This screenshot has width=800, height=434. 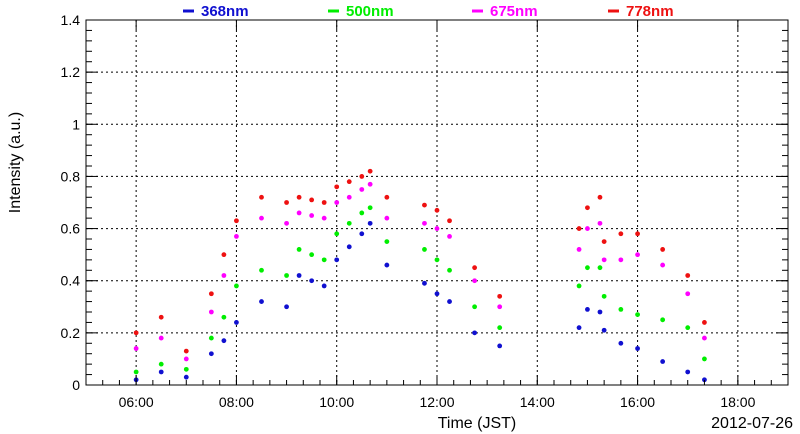 What do you see at coordinates (71, 72) in the screenshot?
I see `y-tick-label: 1.2` at bounding box center [71, 72].